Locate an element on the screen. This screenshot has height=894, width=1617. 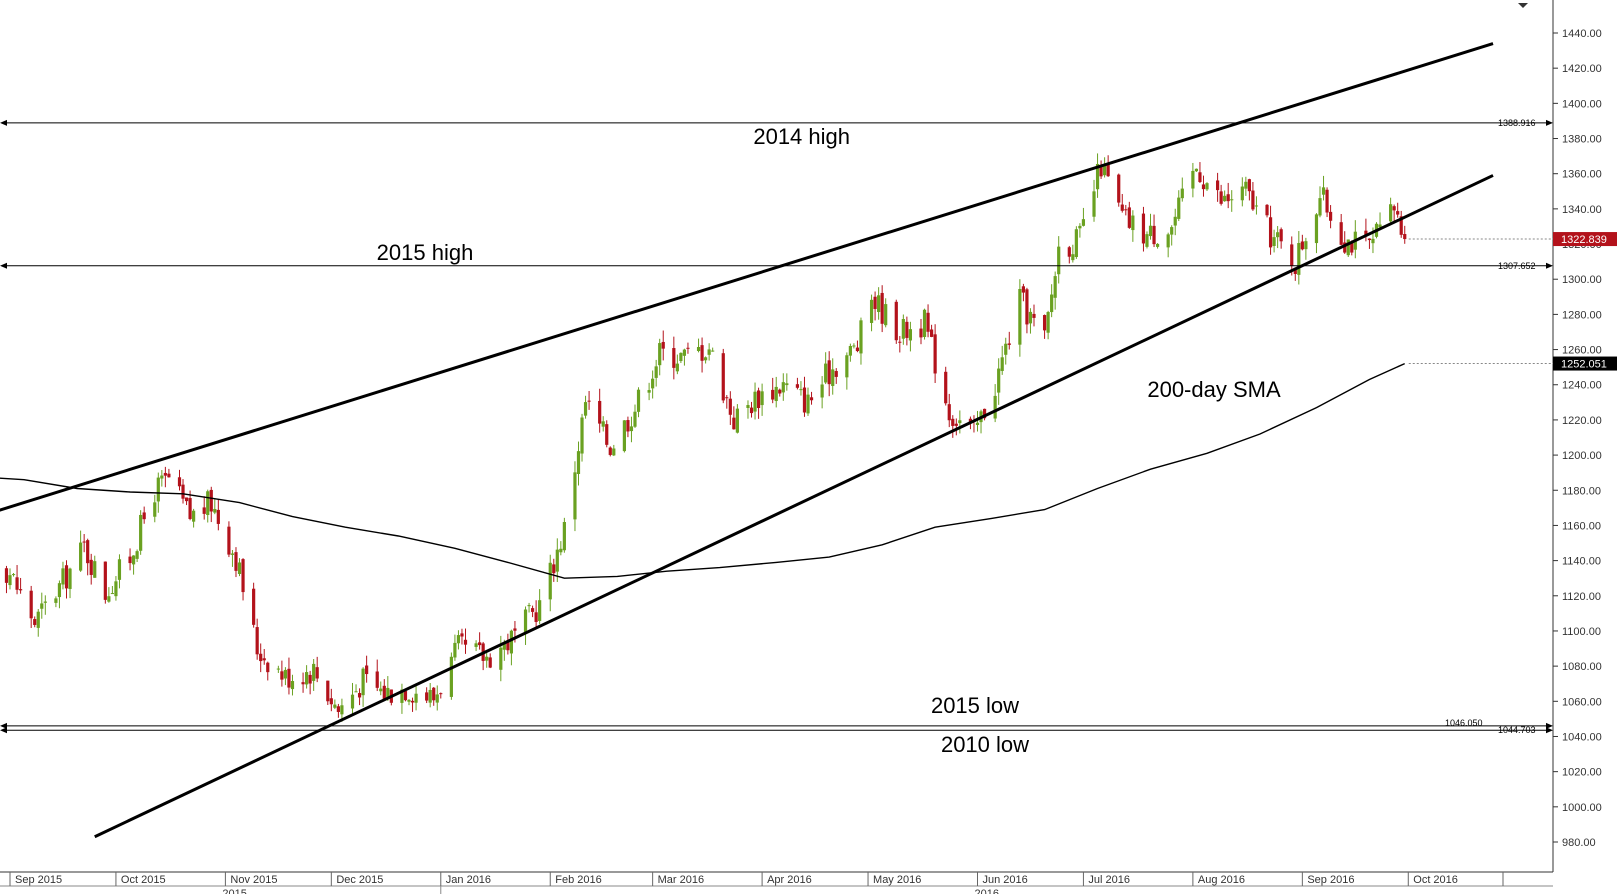
y-tick-label: 1280.00 is located at coordinates (1582, 315).